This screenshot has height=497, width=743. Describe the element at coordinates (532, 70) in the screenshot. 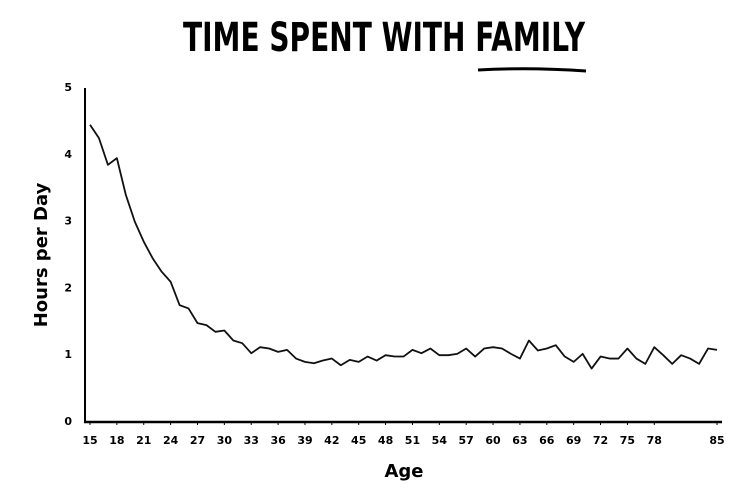

I see `title-underline` at that location.